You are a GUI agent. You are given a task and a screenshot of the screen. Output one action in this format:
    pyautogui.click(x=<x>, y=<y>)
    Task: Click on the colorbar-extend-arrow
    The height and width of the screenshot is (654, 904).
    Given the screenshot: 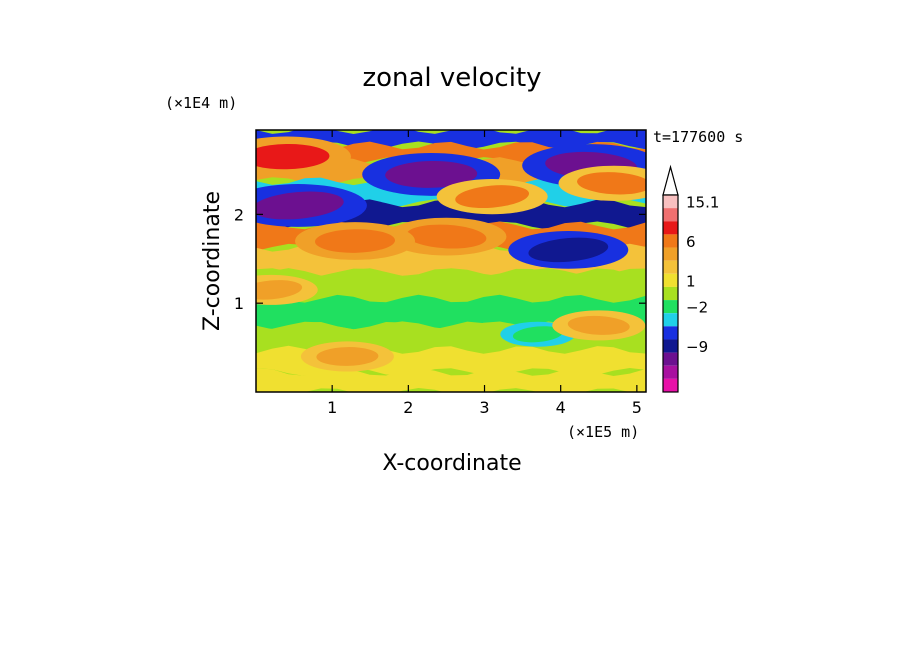 What is the action you would take?
    pyautogui.click(x=670, y=180)
    